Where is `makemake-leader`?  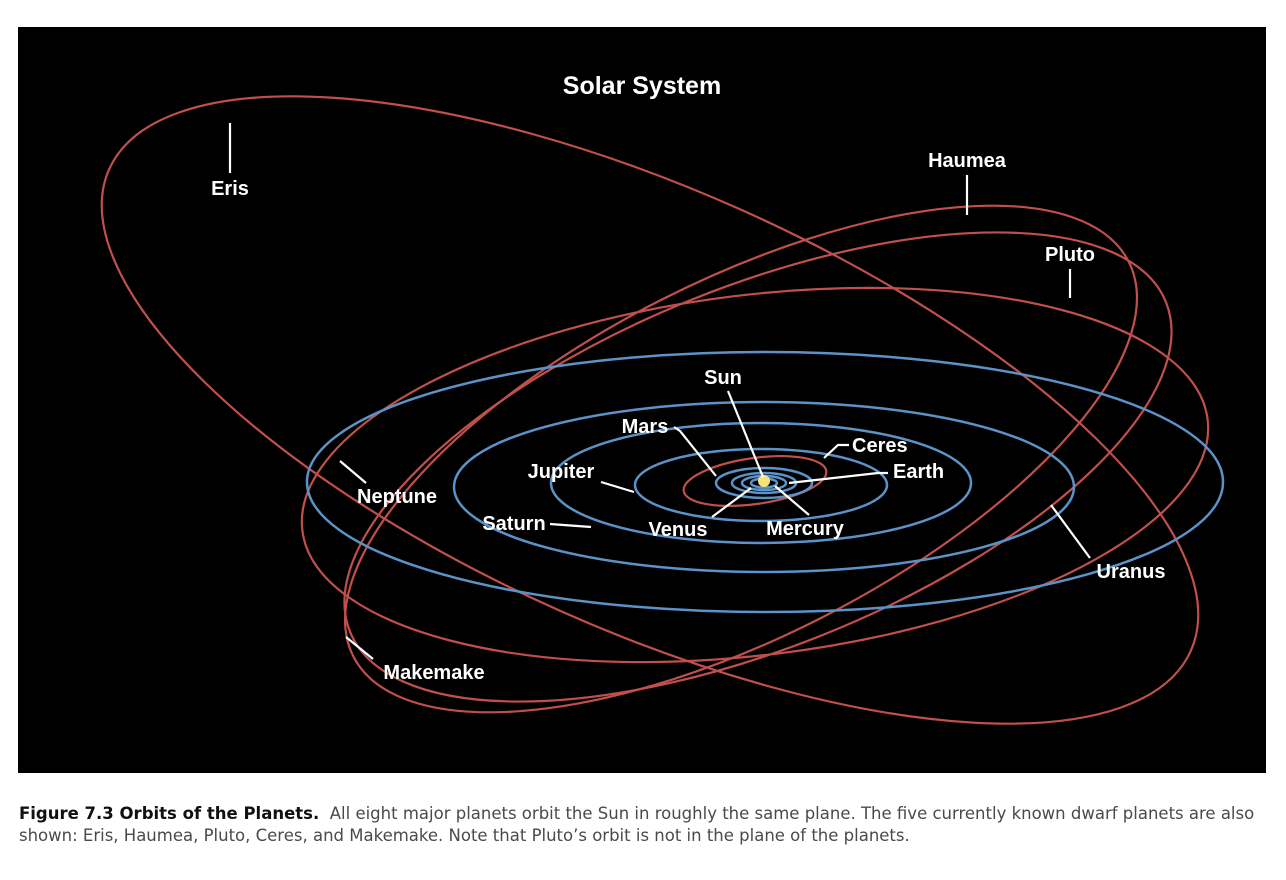
makemake-leader is located at coordinates (359, 648).